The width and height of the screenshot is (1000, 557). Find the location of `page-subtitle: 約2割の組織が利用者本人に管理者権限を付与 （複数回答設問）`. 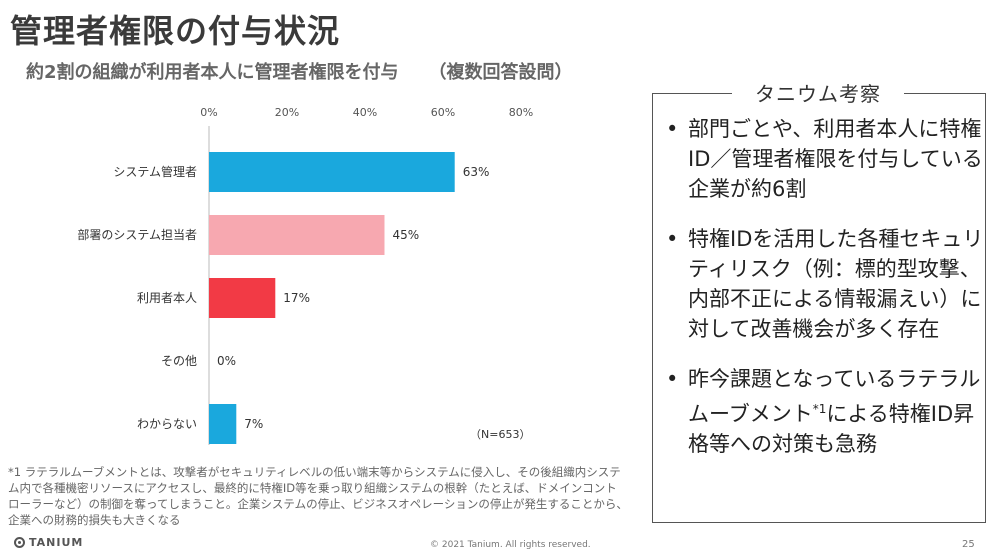

page-subtitle: 約2割の組織が利用者本人に管理者権限を付与 （複数回答設問） is located at coordinates (299, 71).